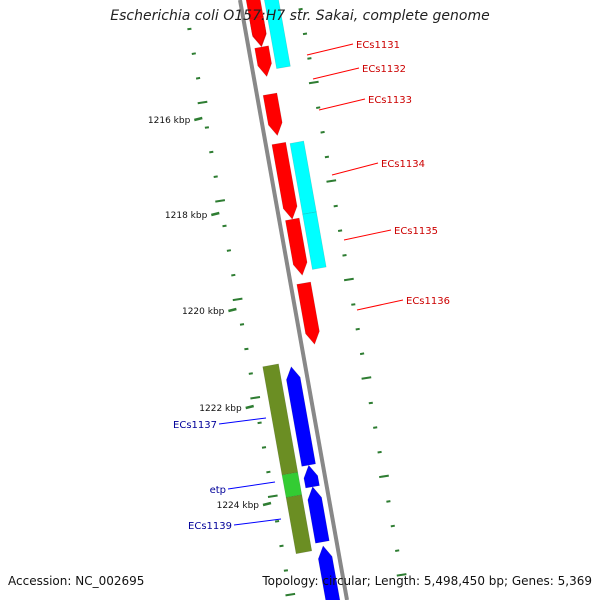  Describe the element at coordinates (186, 216) in the screenshot. I see `scale-label: 1218 kbp` at that location.